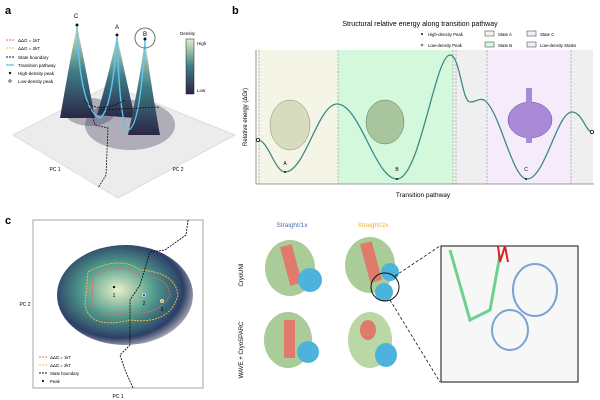 This screenshot has height=400, width=600. I want to click on column-header: Straight/1x, so click(292, 225).